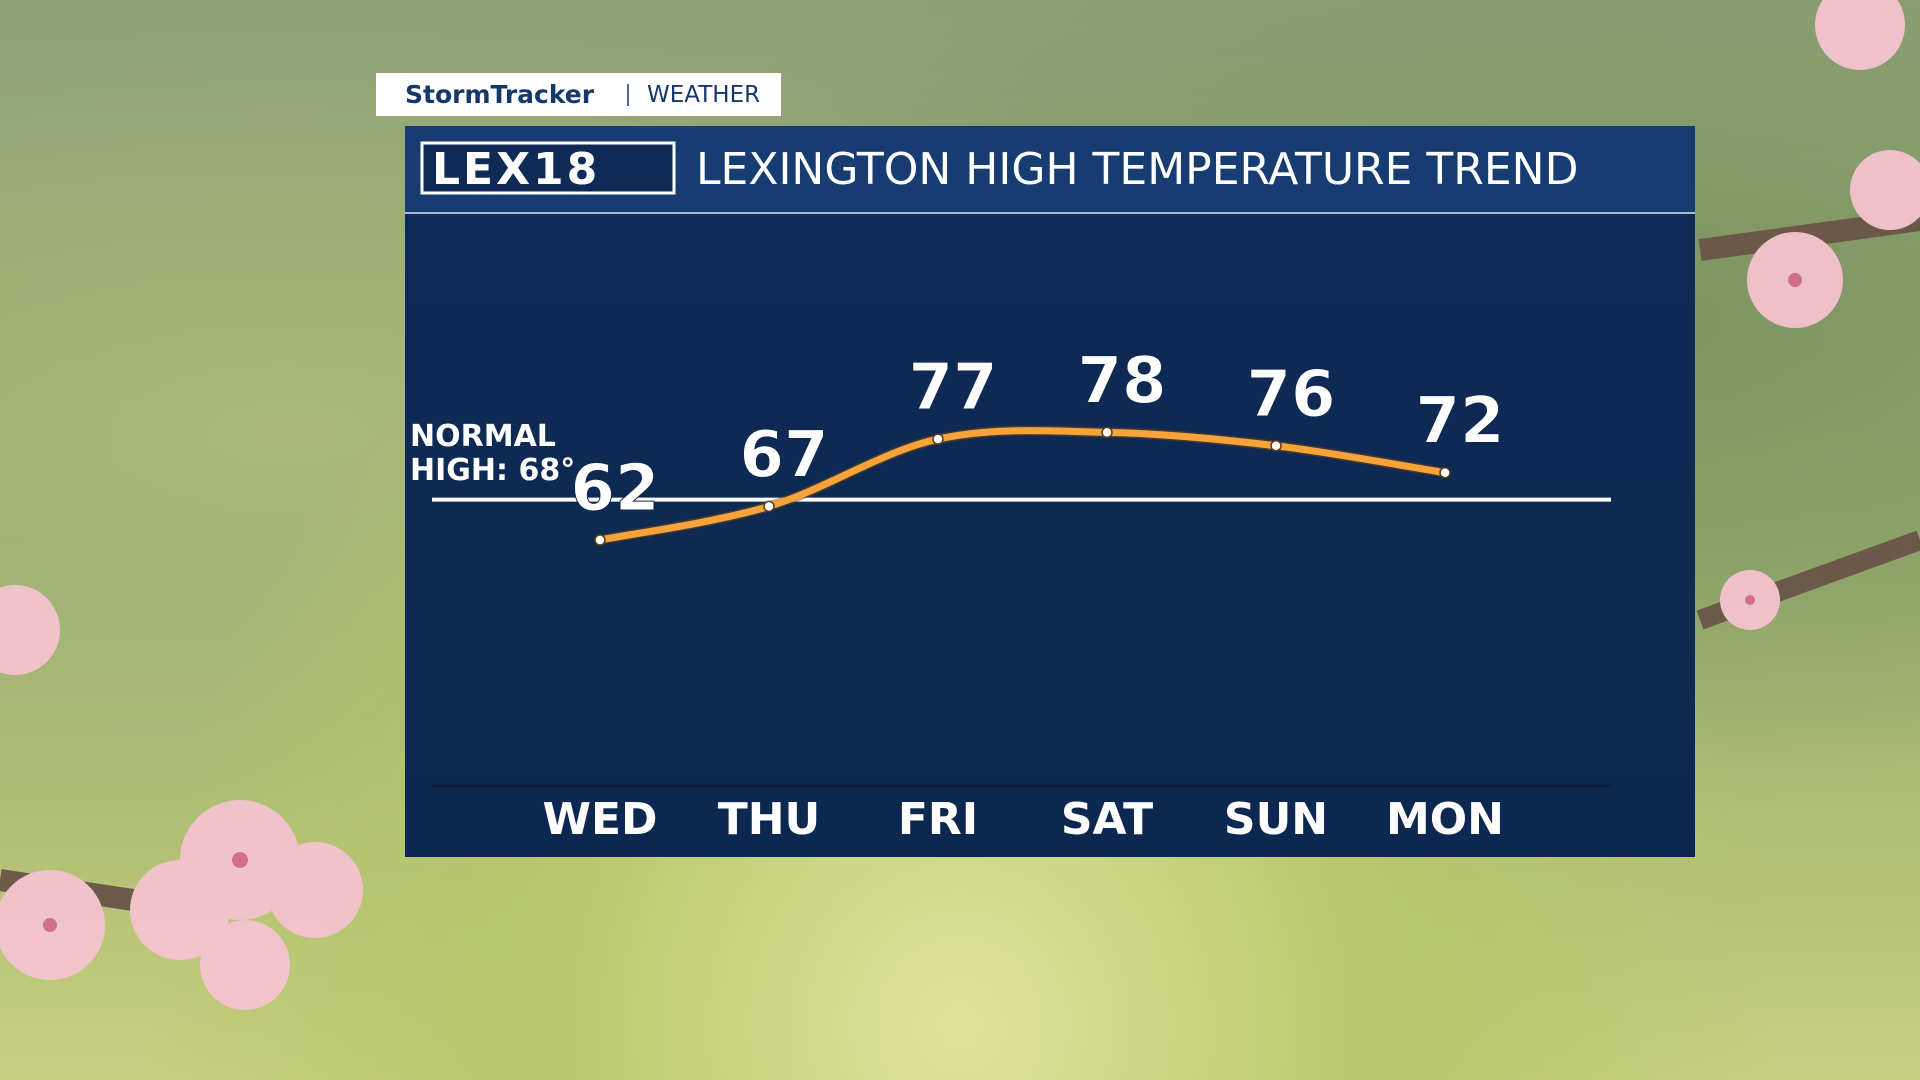  I want to click on value-label: 78, so click(1121, 381).